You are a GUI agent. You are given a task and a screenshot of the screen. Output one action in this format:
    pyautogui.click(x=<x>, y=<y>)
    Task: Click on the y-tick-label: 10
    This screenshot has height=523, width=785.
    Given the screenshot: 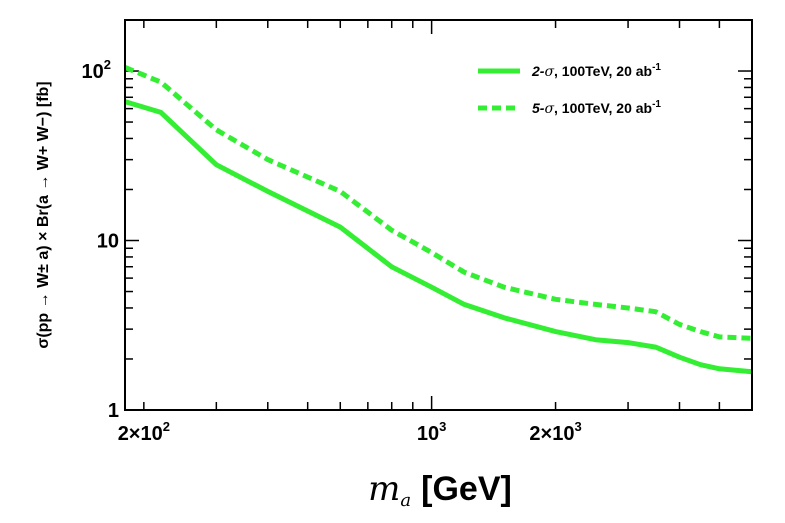 What is the action you would take?
    pyautogui.click(x=108, y=242)
    